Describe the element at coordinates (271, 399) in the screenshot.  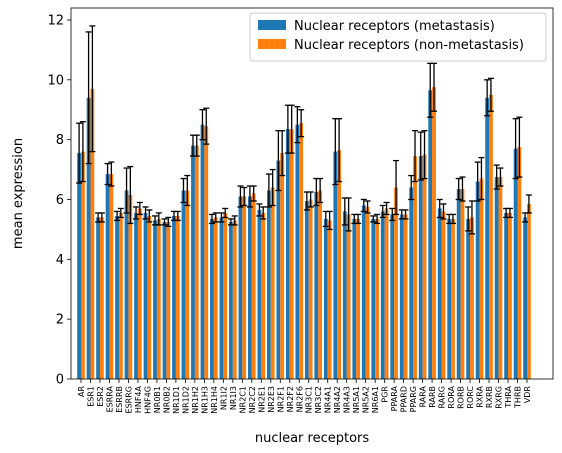
I see `x-tick-label: NR2E3` at that location.